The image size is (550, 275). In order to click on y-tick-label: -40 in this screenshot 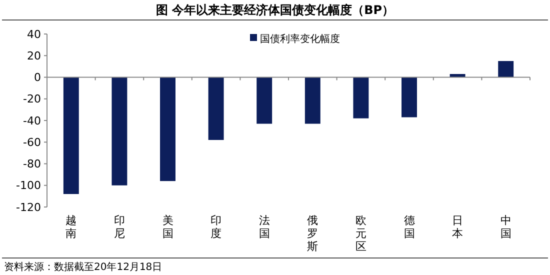, I will do `click(32, 121)`.